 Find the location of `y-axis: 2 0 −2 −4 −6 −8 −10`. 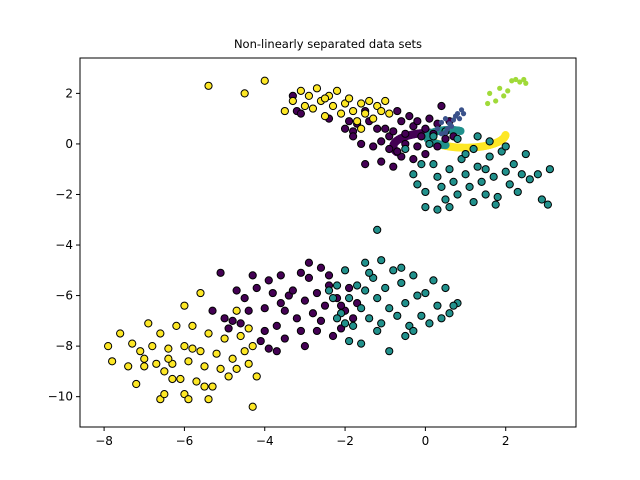

y-axis: 2 0 −2 −4 −6 −8 −10 is located at coordinates (64, 245).